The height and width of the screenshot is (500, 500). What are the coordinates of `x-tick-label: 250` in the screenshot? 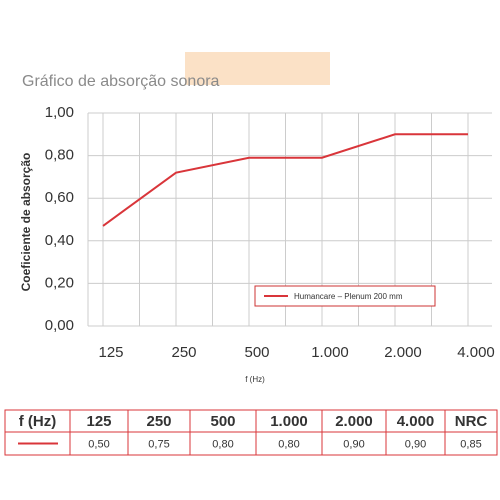 It's located at (183, 352).